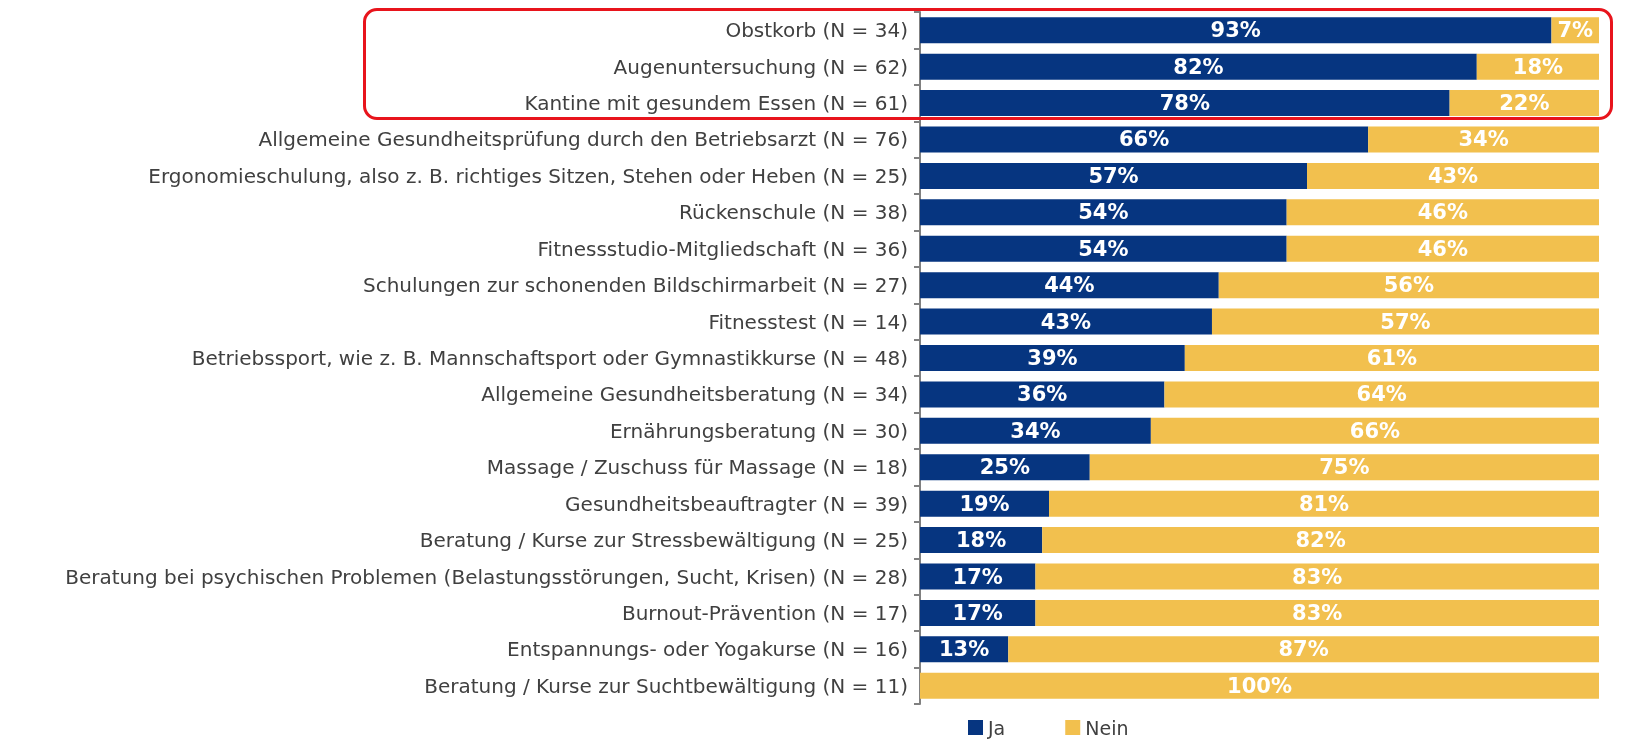 Image resolution: width=1627 pixels, height=756 pixels. What do you see at coordinates (635, 285) in the screenshot?
I see `y-tick-label: Schulungen zur schonenden Bildschirmarbeit (N = 27)` at bounding box center [635, 285].